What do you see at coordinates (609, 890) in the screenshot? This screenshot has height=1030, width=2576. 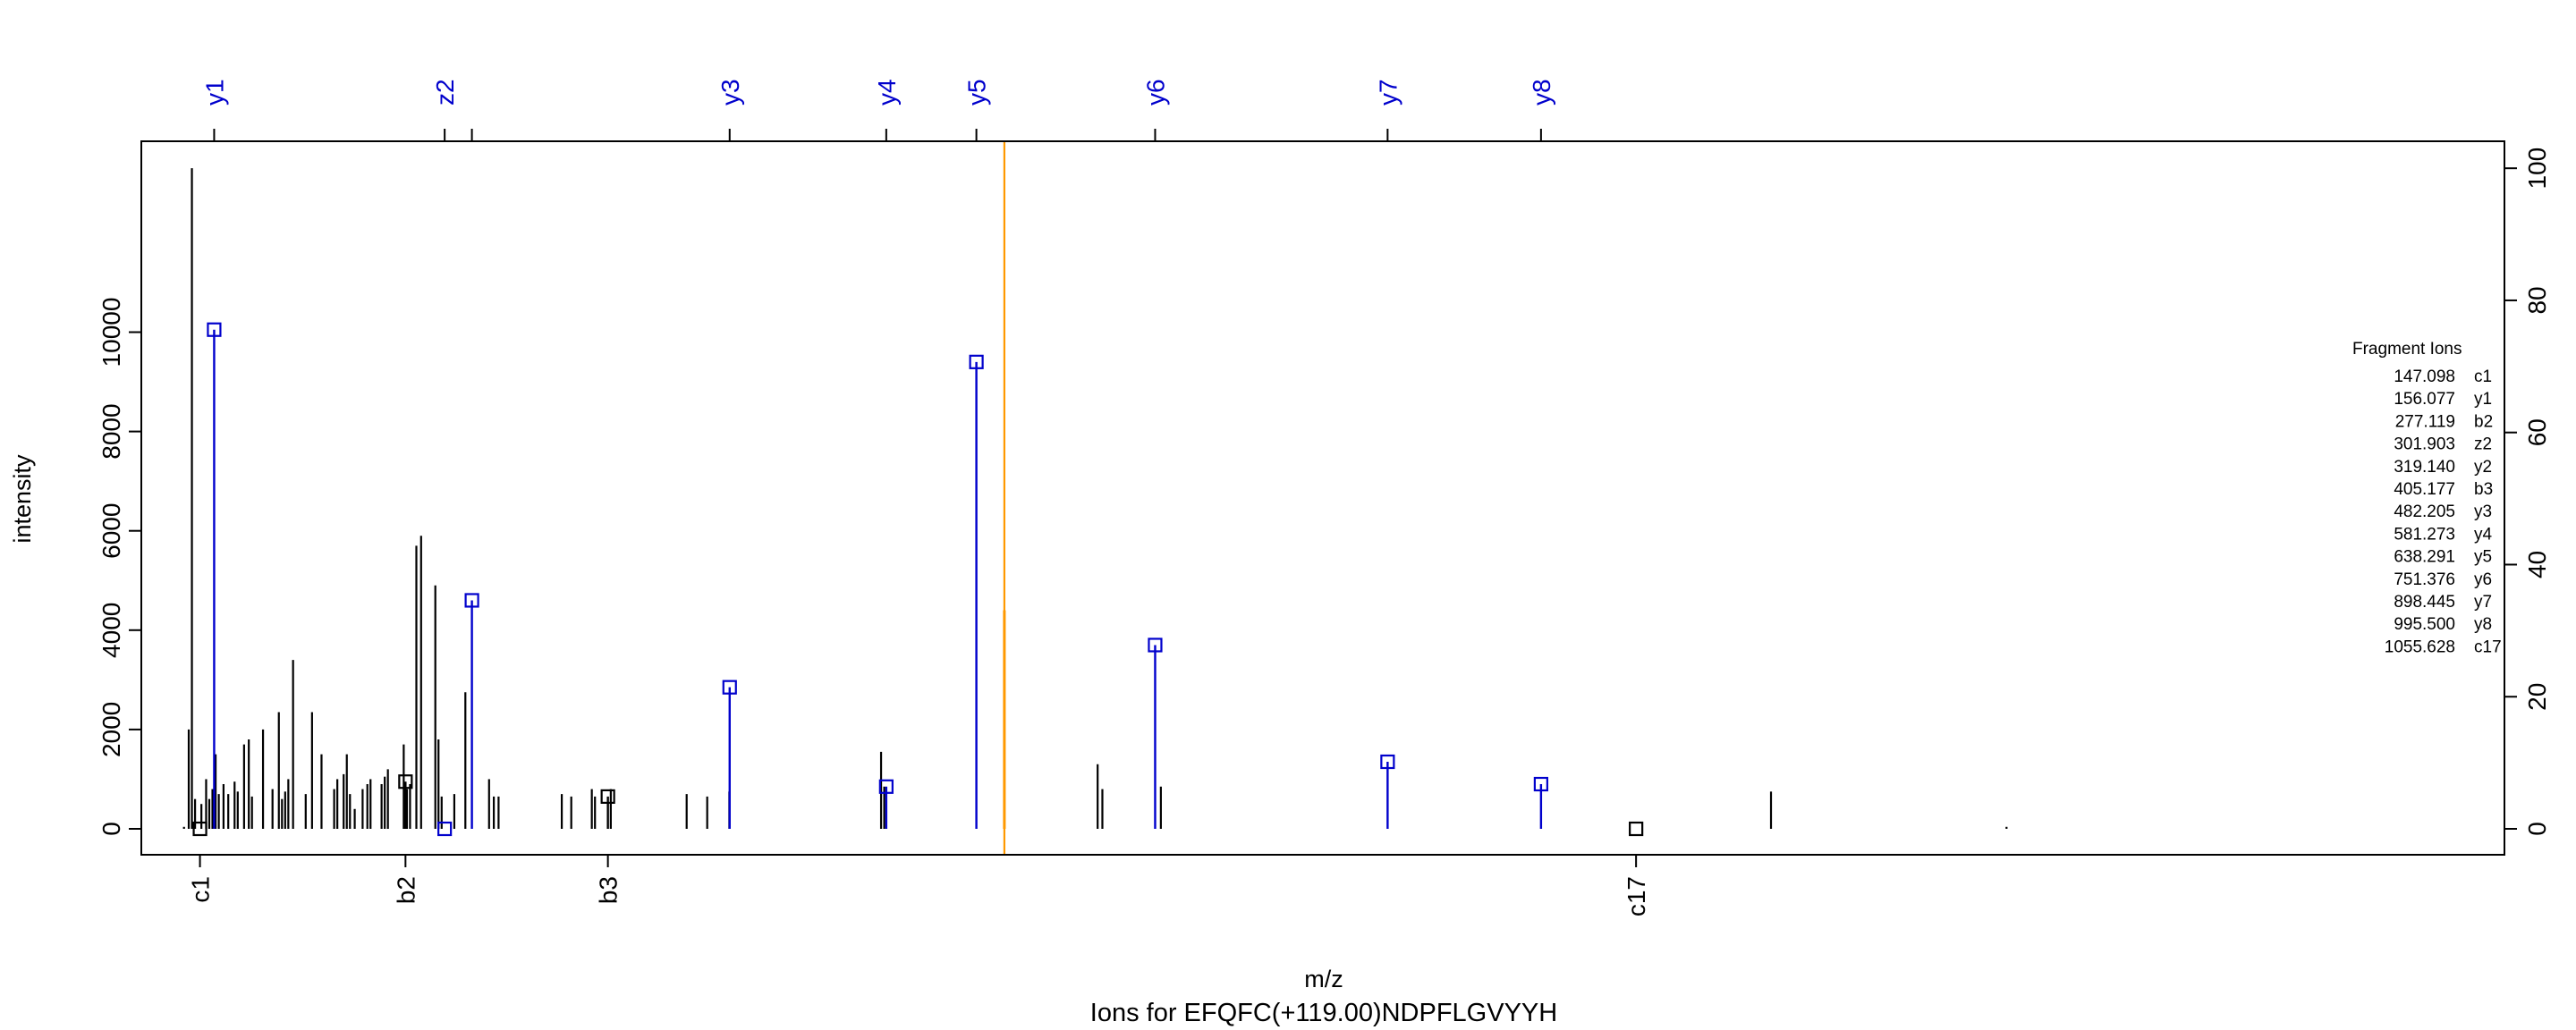 I see `bottom-ion-label: b3` at bounding box center [609, 890].